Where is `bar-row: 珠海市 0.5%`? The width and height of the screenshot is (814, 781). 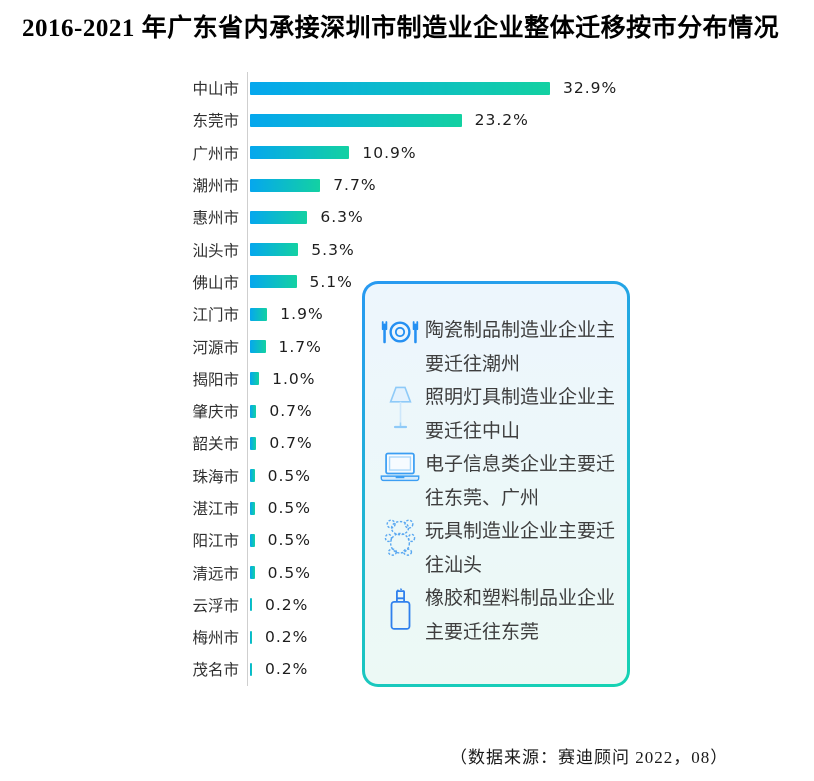 bar-row: 珠海市 0.5% is located at coordinates (330, 475).